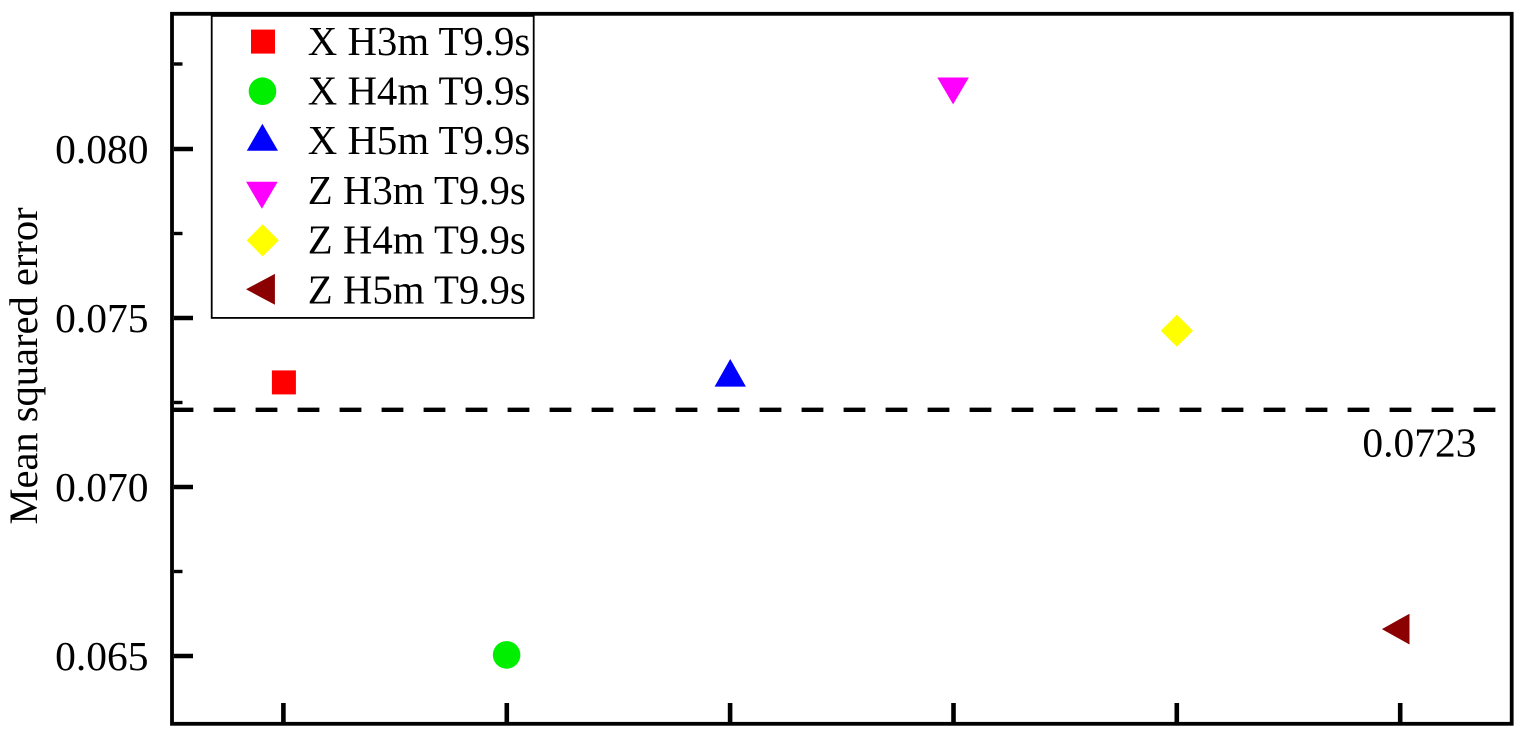  Describe the element at coordinates (419, 41) in the screenshot. I see `svg-text: X H3m T9.9s` at that location.